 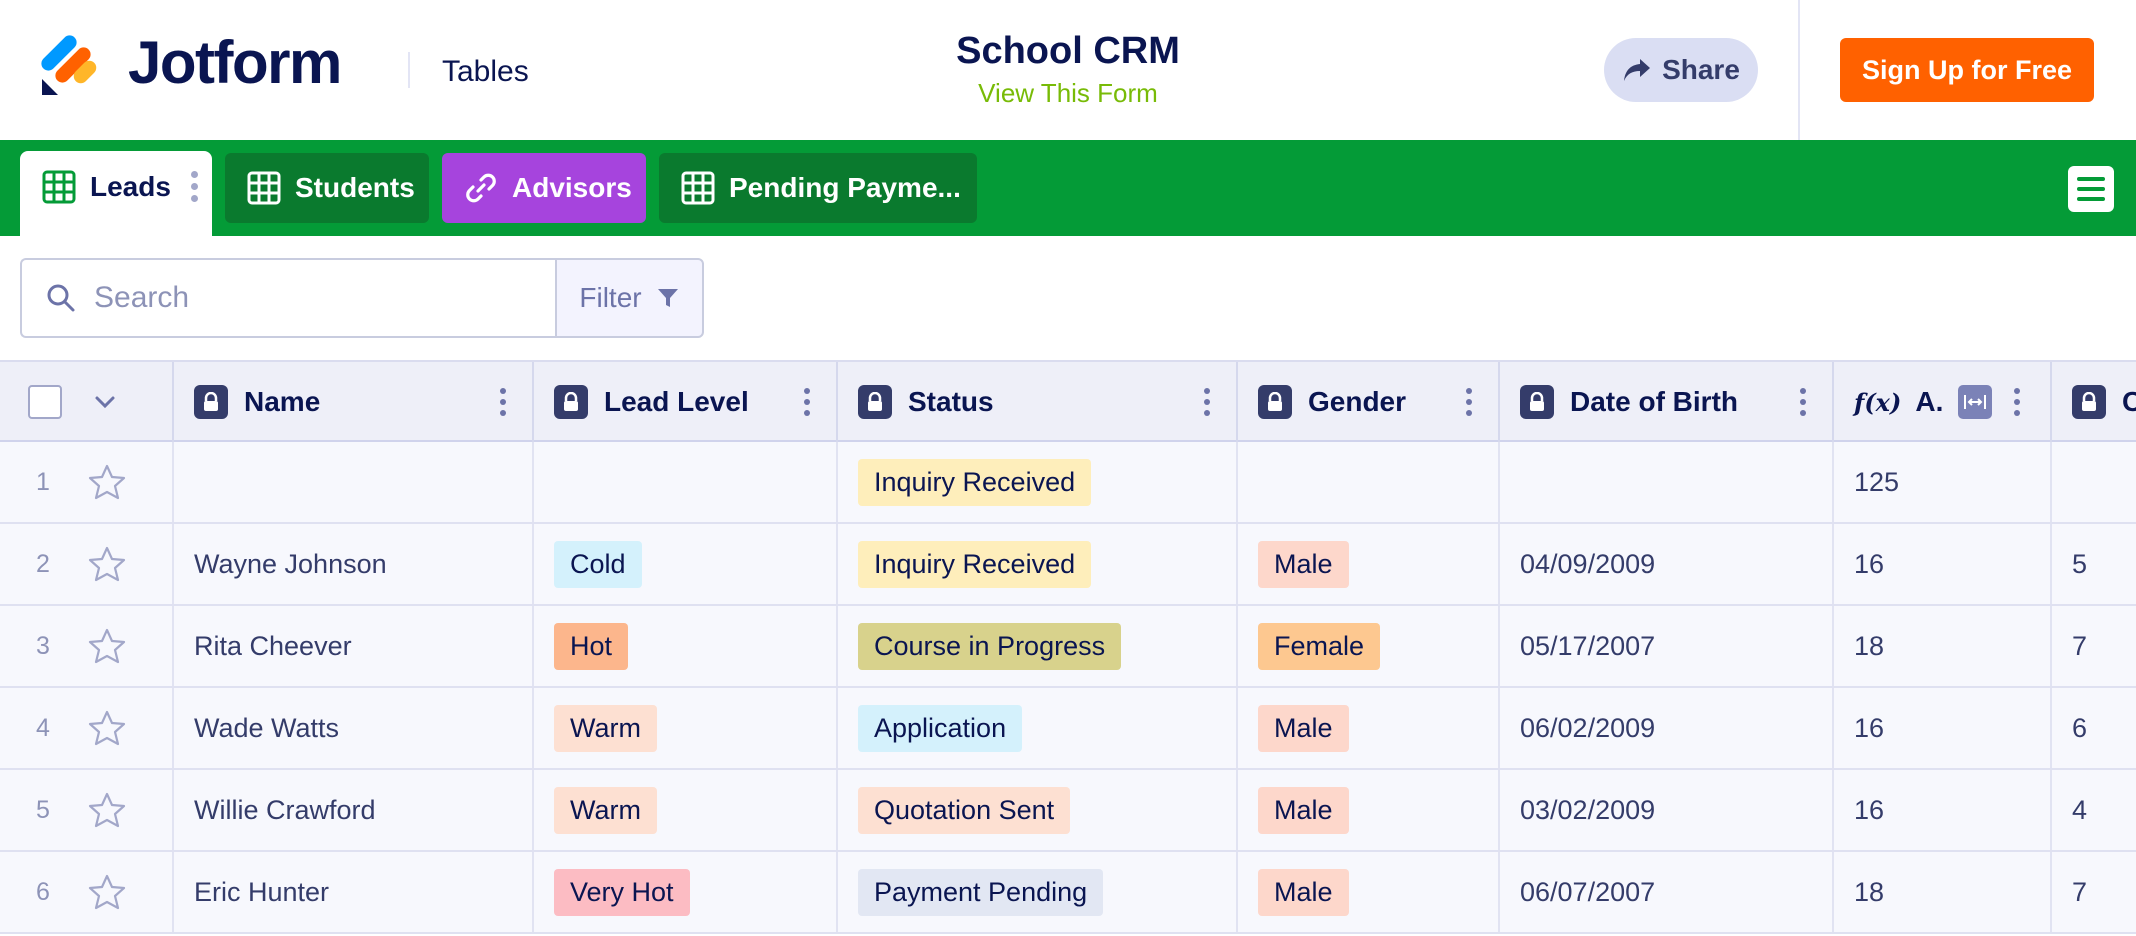 I want to click on hamburger-menu-icon, so click(x=2091, y=189).